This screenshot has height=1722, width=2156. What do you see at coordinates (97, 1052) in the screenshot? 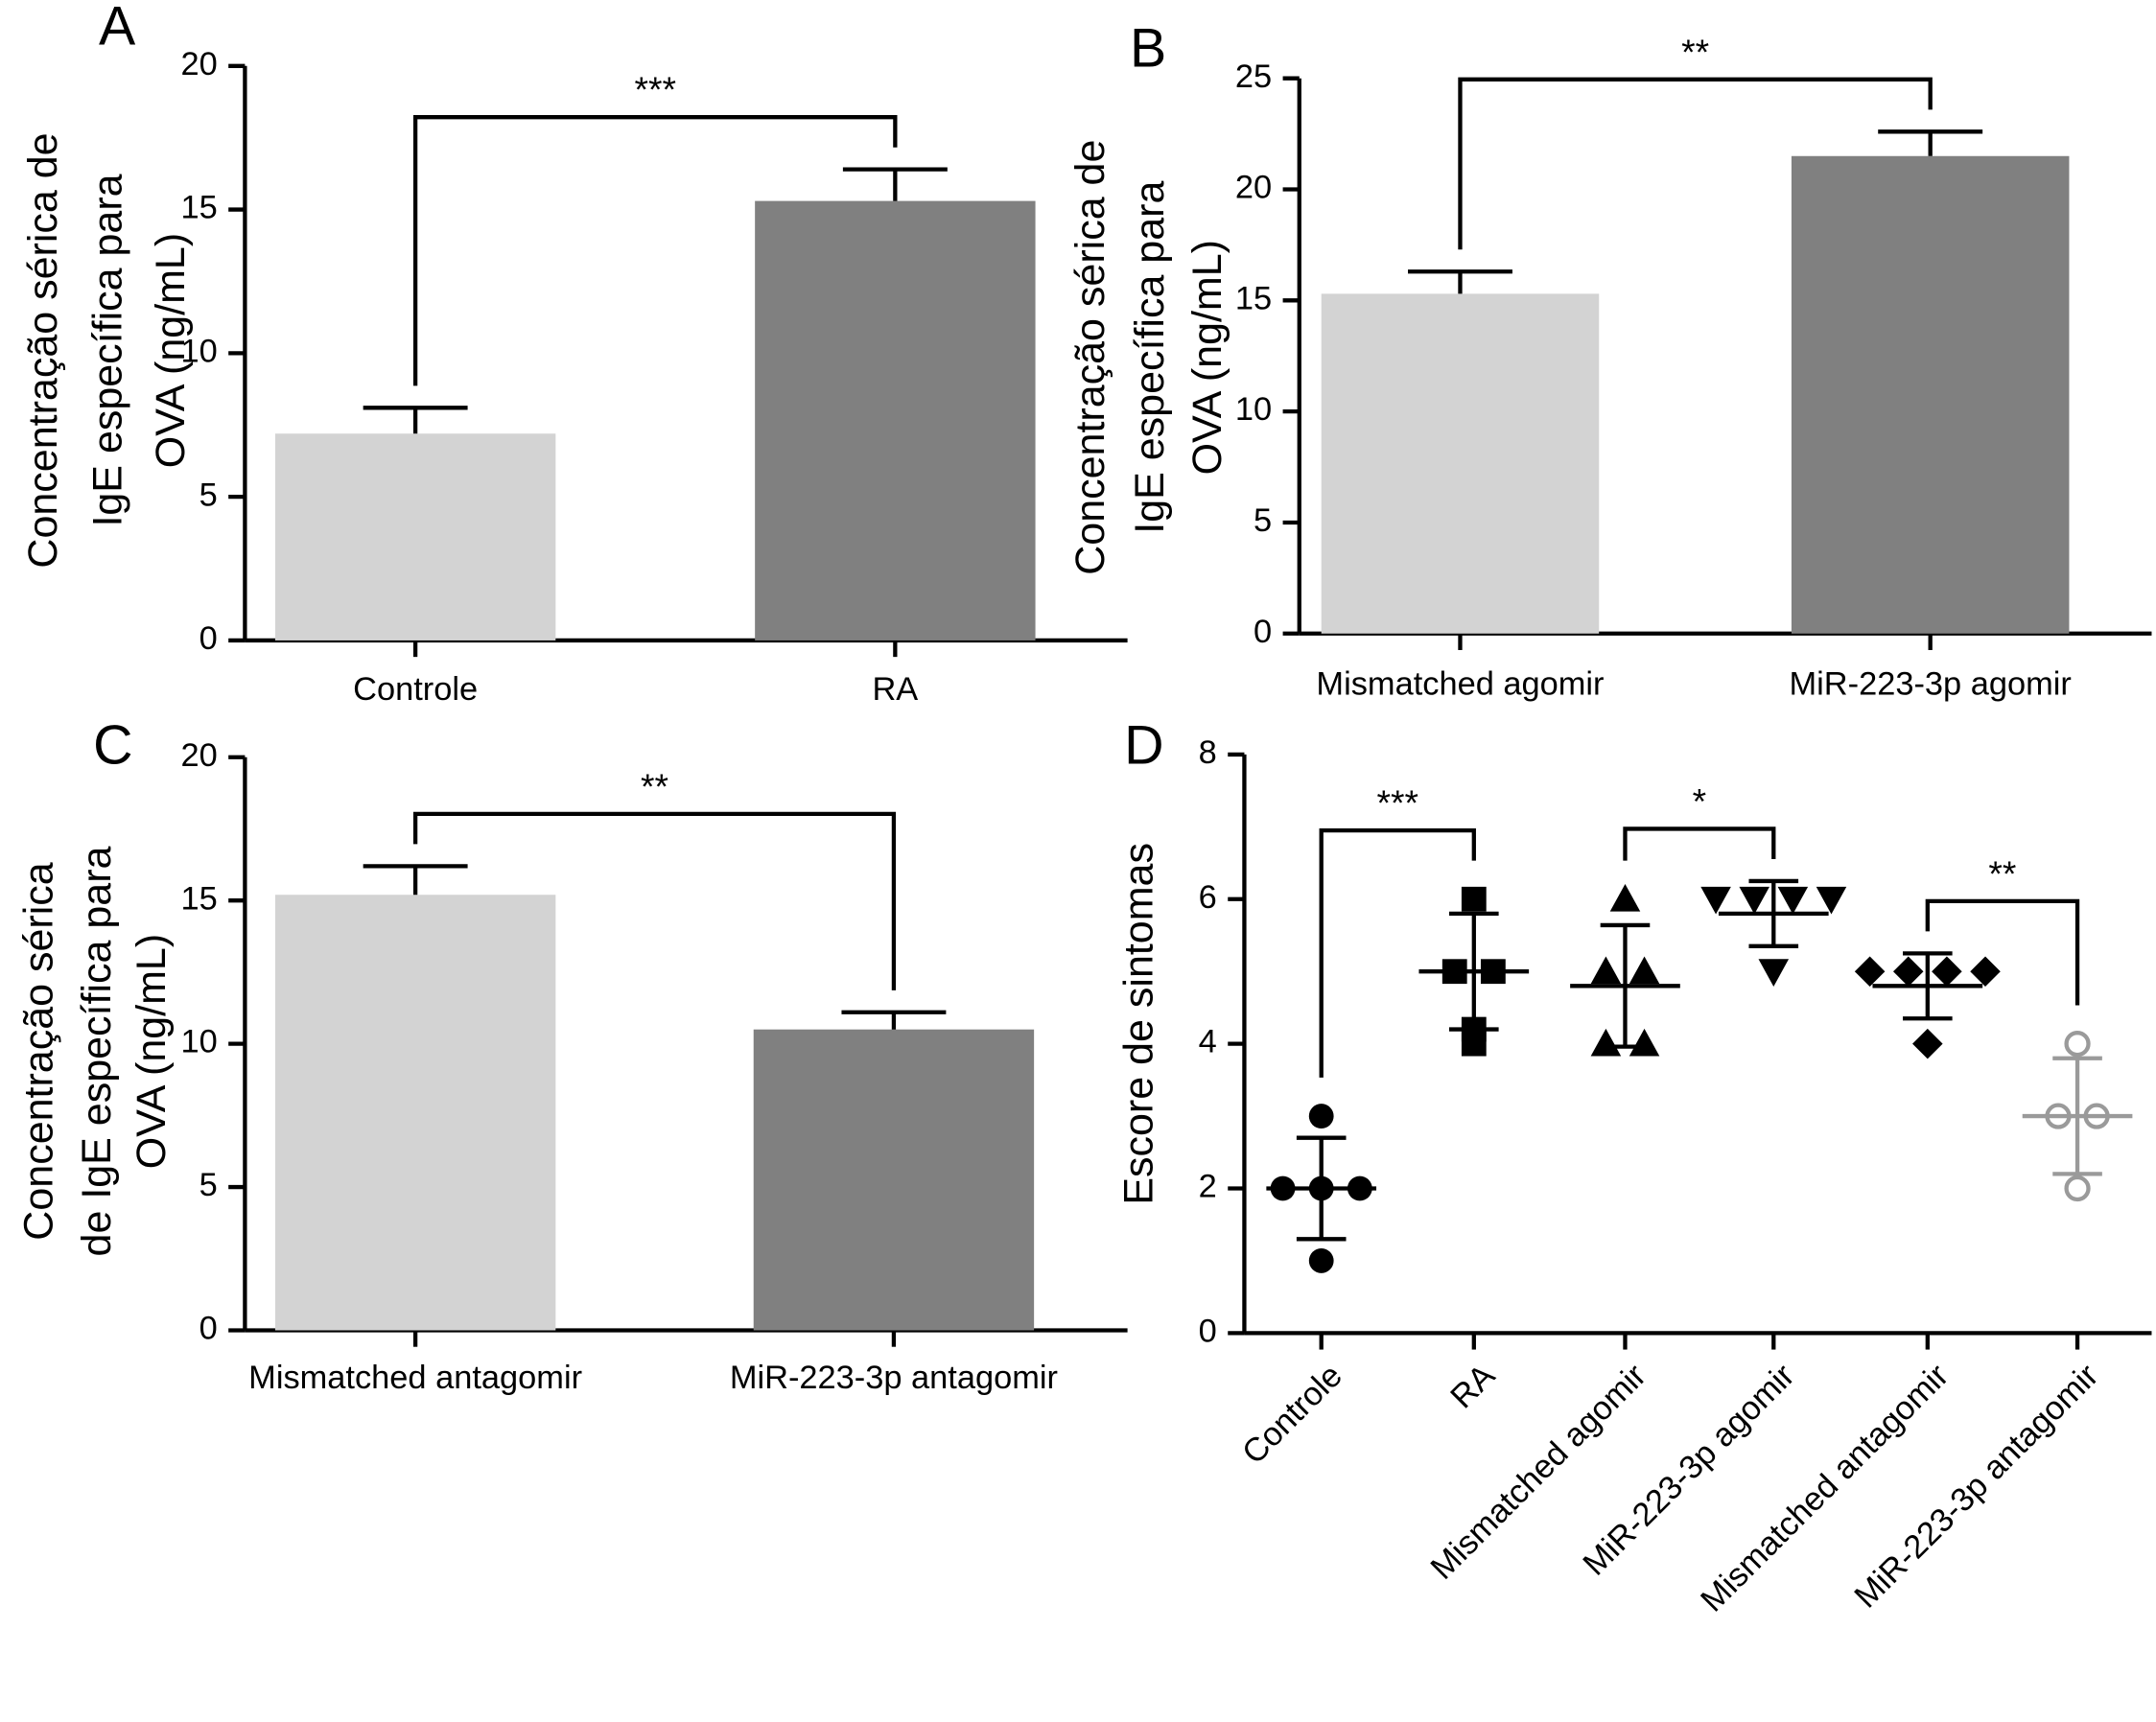
I see `y-axis-label: de IgE específica para` at bounding box center [97, 1052].